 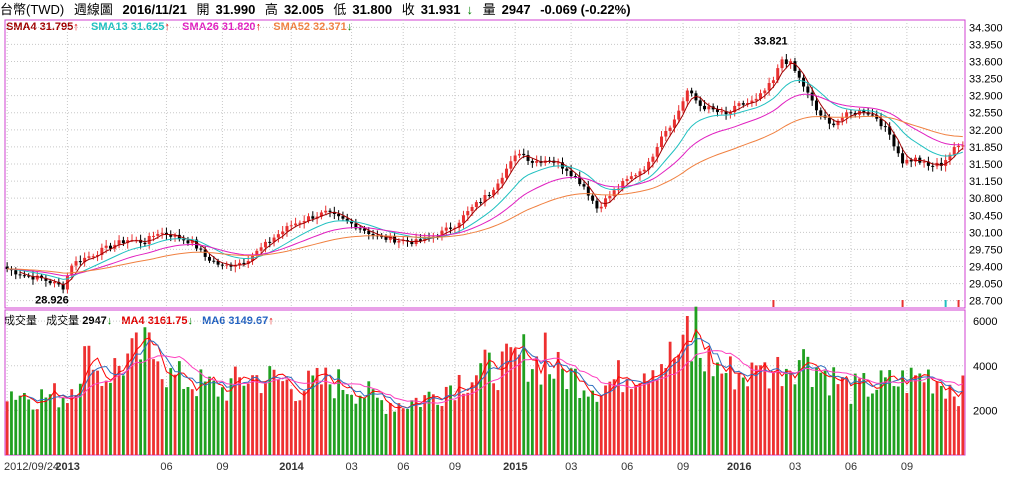 I want to click on volume-ma6-line, so click(x=495, y=373).